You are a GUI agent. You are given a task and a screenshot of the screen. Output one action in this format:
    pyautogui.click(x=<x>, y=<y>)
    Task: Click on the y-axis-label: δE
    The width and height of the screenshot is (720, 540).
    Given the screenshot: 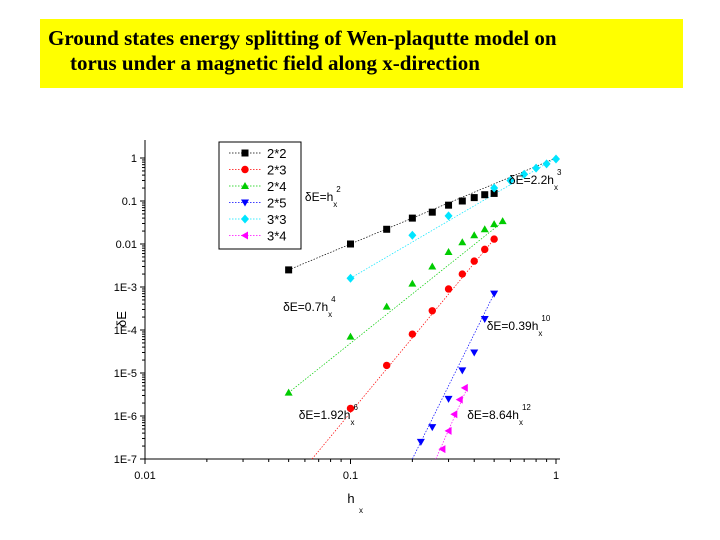 What is the action you would take?
    pyautogui.click(x=121, y=319)
    